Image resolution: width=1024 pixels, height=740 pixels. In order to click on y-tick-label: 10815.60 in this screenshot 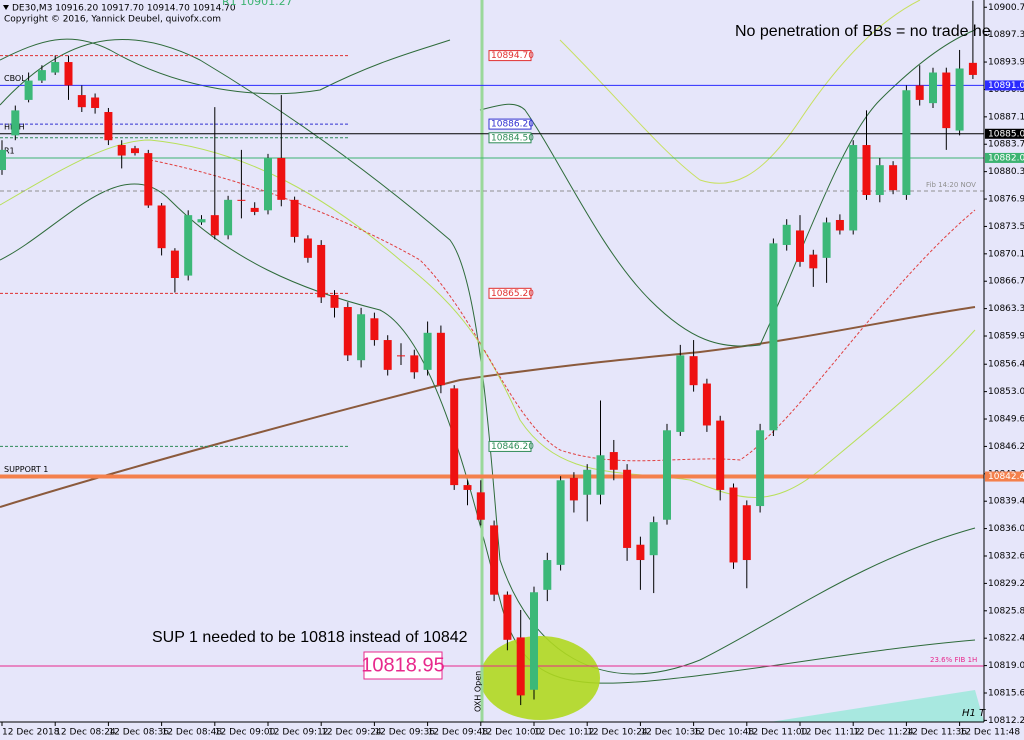, I will do `click(1006, 693)`.